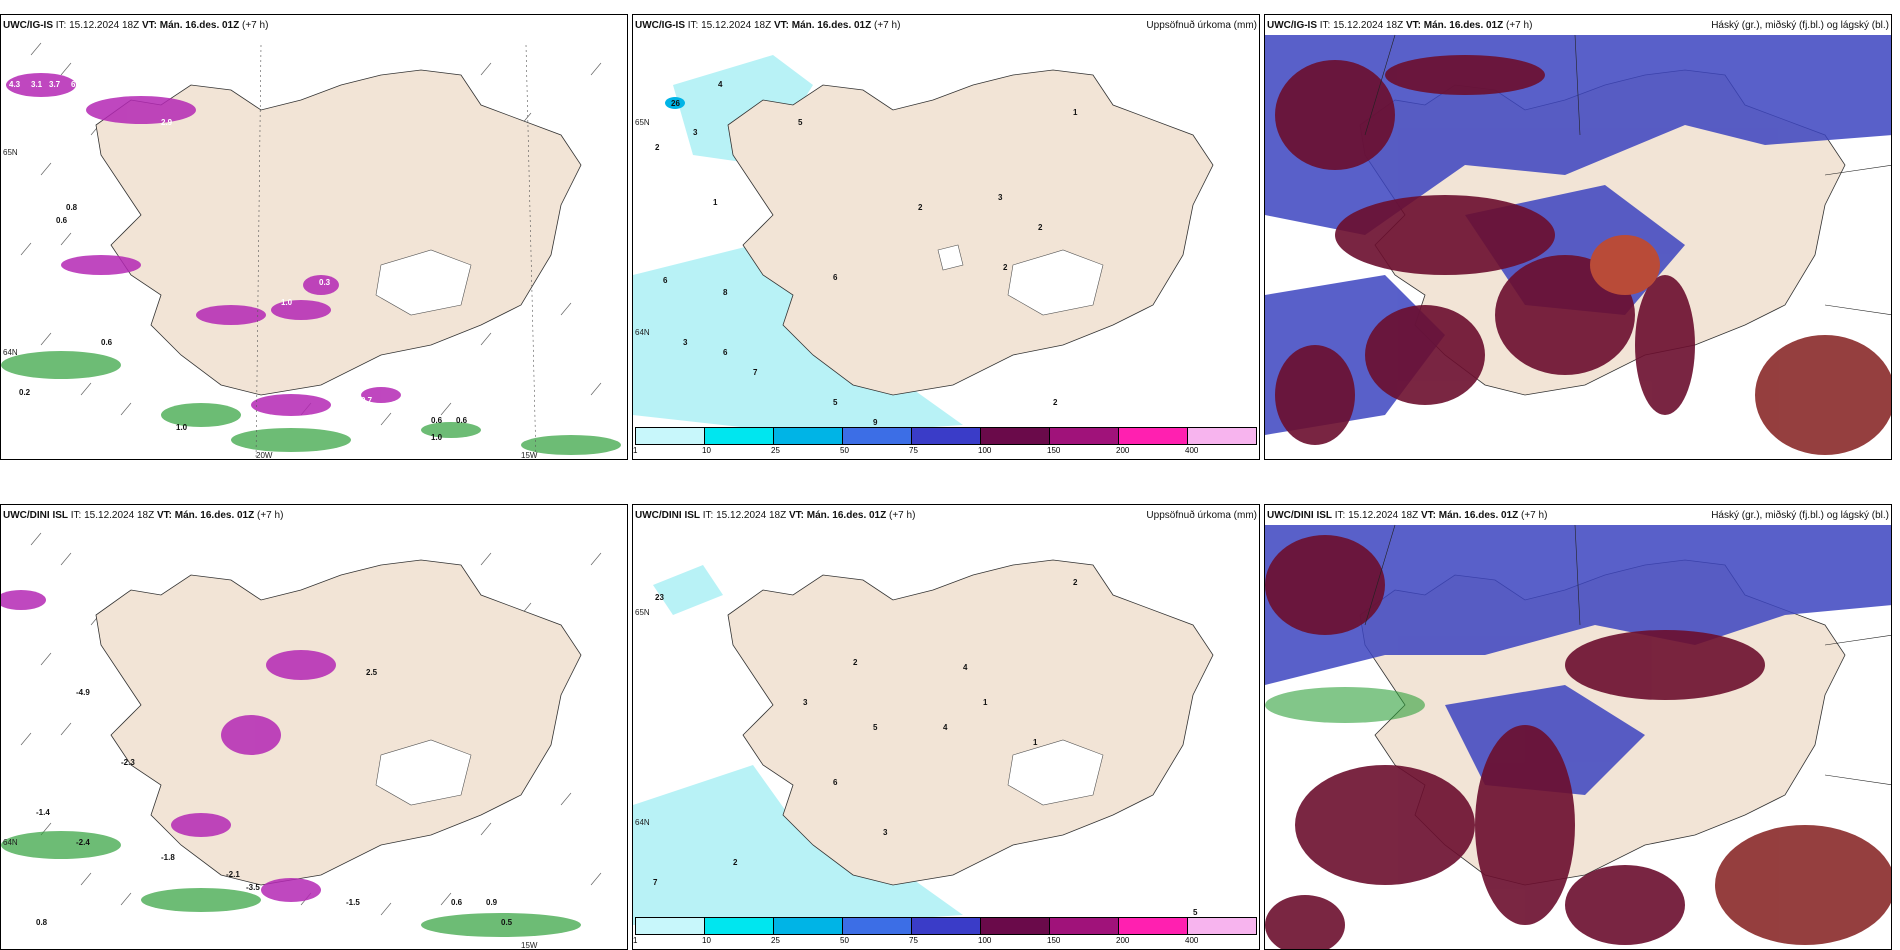 The height and width of the screenshot is (950, 1900). Describe the element at coordinates (1201, 515) in the screenshot. I see `panel-title: Uppsöfnuð úrkoma (mm)` at that location.